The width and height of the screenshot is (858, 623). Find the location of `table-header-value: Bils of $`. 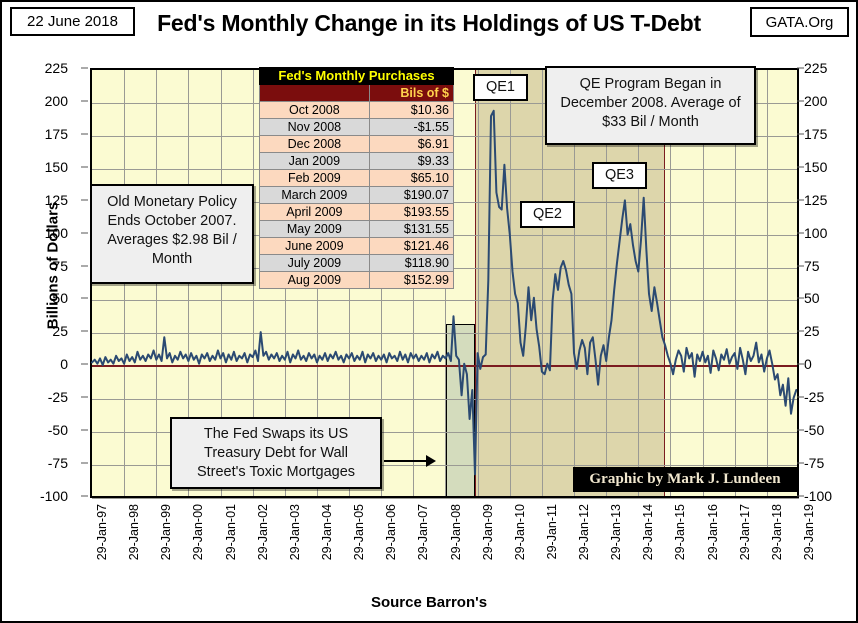

table-header-value: Bils of $ is located at coordinates (411, 93).